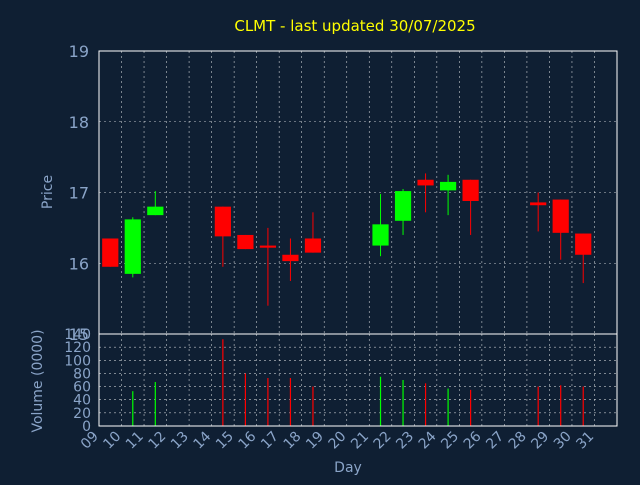 This screenshot has width=640, height=485. I want to click on volume-tick-label: 140, so click(77, 335).